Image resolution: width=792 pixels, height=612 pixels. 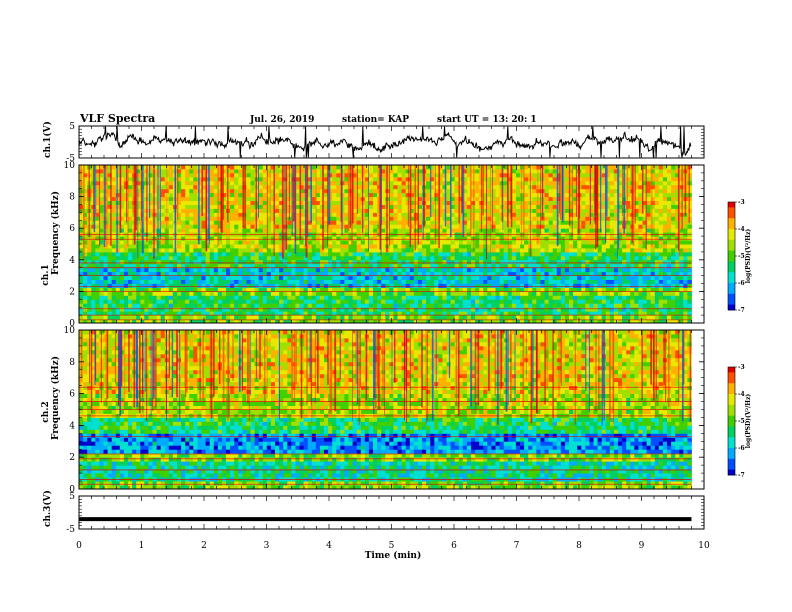 I want to click on date-label: Jul. 26, 2019, so click(x=281, y=120).